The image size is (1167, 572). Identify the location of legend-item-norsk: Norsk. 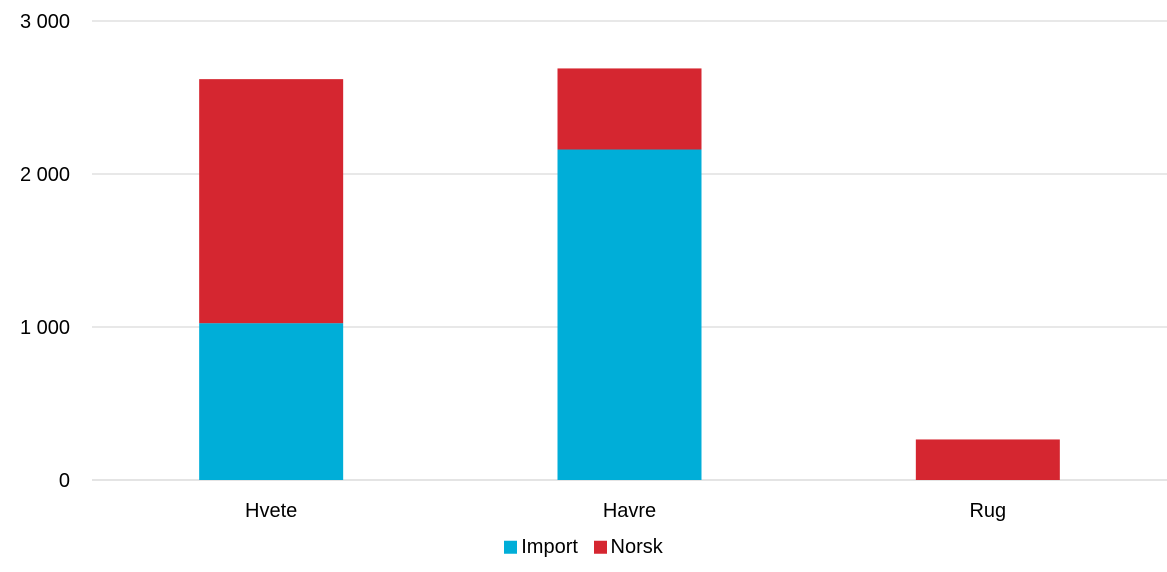
(628, 547).